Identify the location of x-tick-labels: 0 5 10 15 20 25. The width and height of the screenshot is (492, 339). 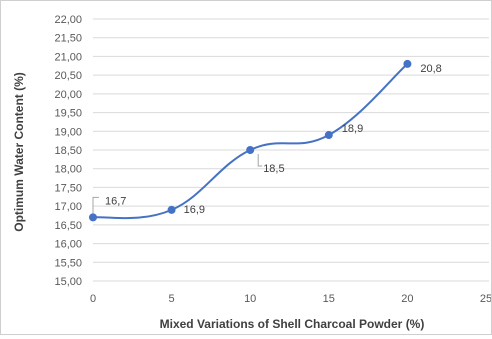
(291, 299).